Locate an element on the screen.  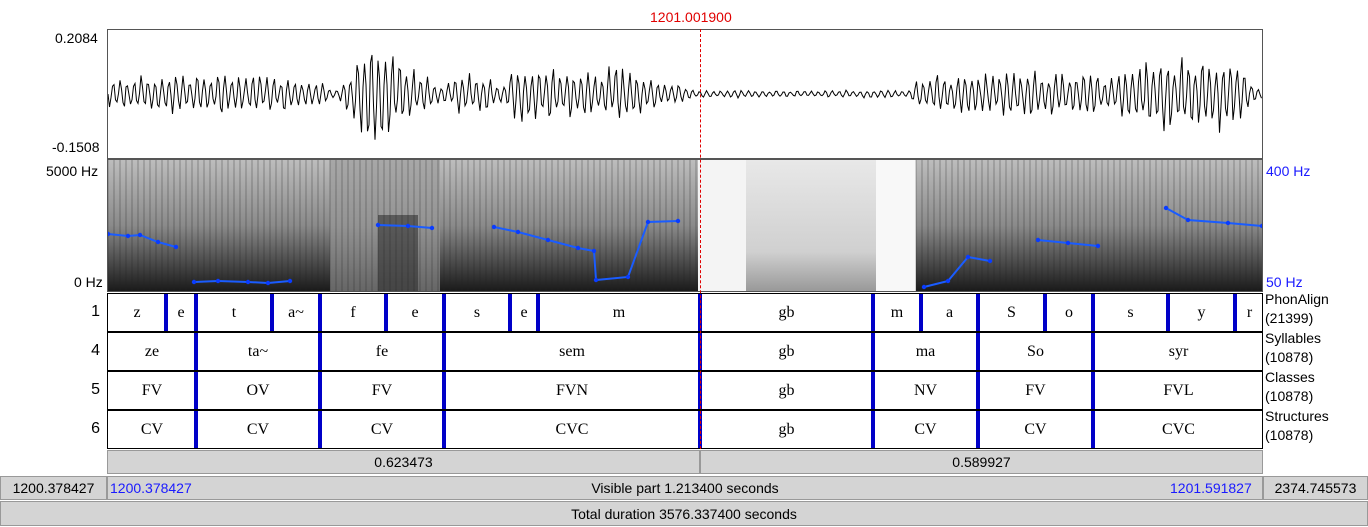
spectrogram-top-freq: 5000 Hz is located at coordinates (72, 171).